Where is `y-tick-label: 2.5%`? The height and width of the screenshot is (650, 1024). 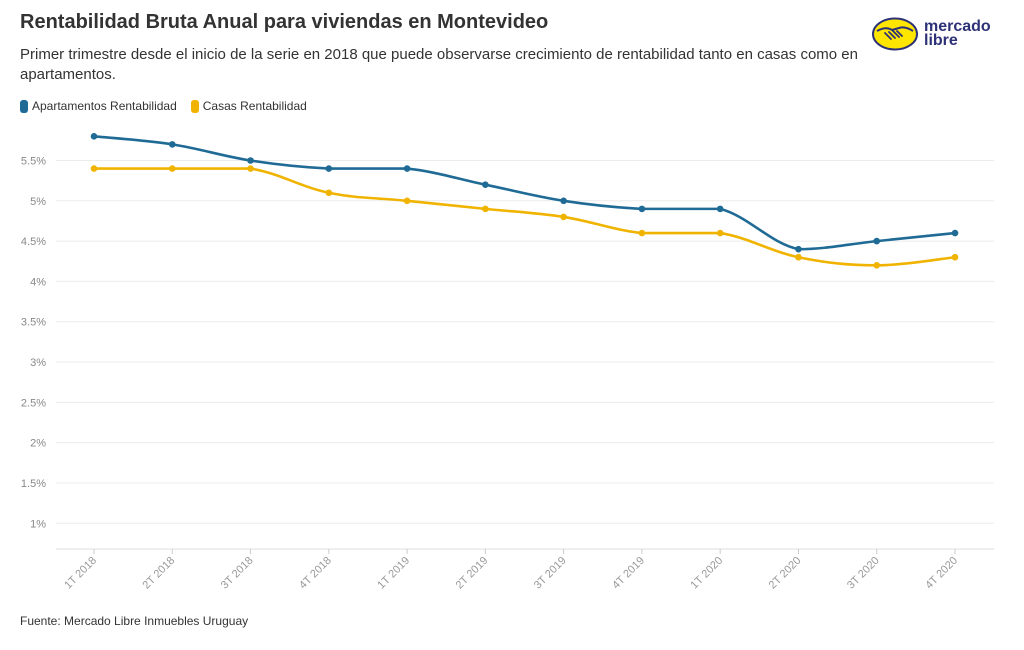
y-tick-label: 2.5% is located at coordinates (33, 403).